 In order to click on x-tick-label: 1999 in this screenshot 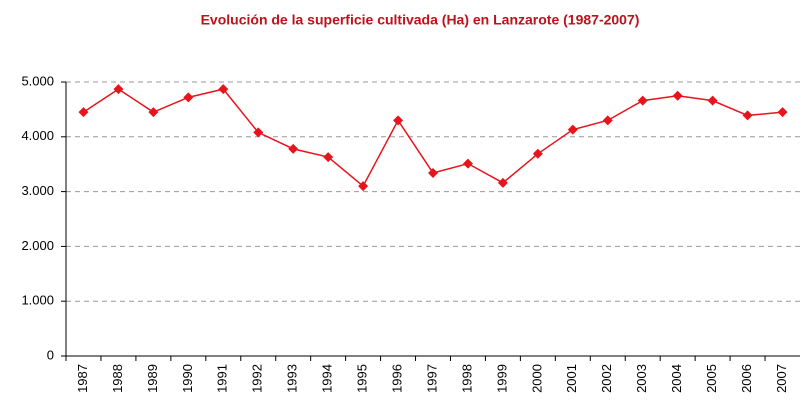, I will do `click(501, 378)`.